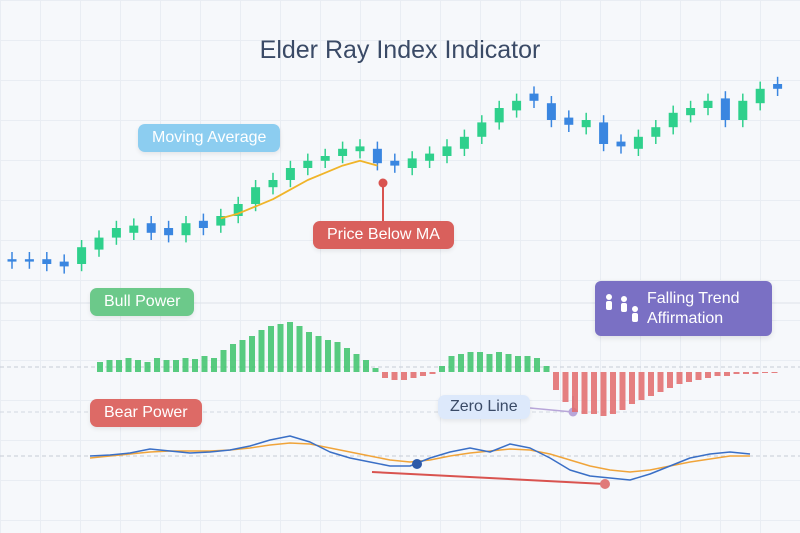  I want to click on divergence-line, so click(488, 478).